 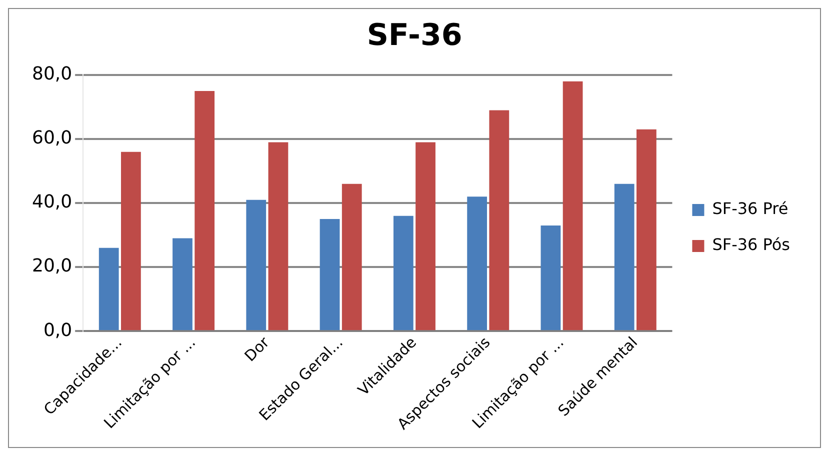 I want to click on y-tick-label: 20,0, so click(x=52, y=266).